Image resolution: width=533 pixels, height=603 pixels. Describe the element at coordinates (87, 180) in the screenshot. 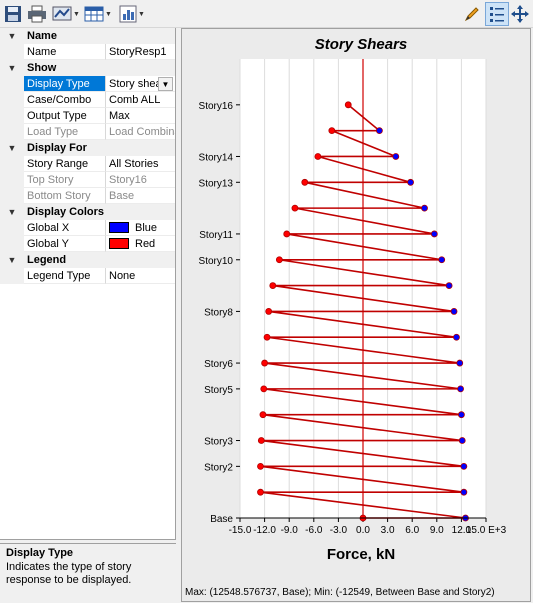

I see `prop-row-top-story: Top Story Story16` at that location.